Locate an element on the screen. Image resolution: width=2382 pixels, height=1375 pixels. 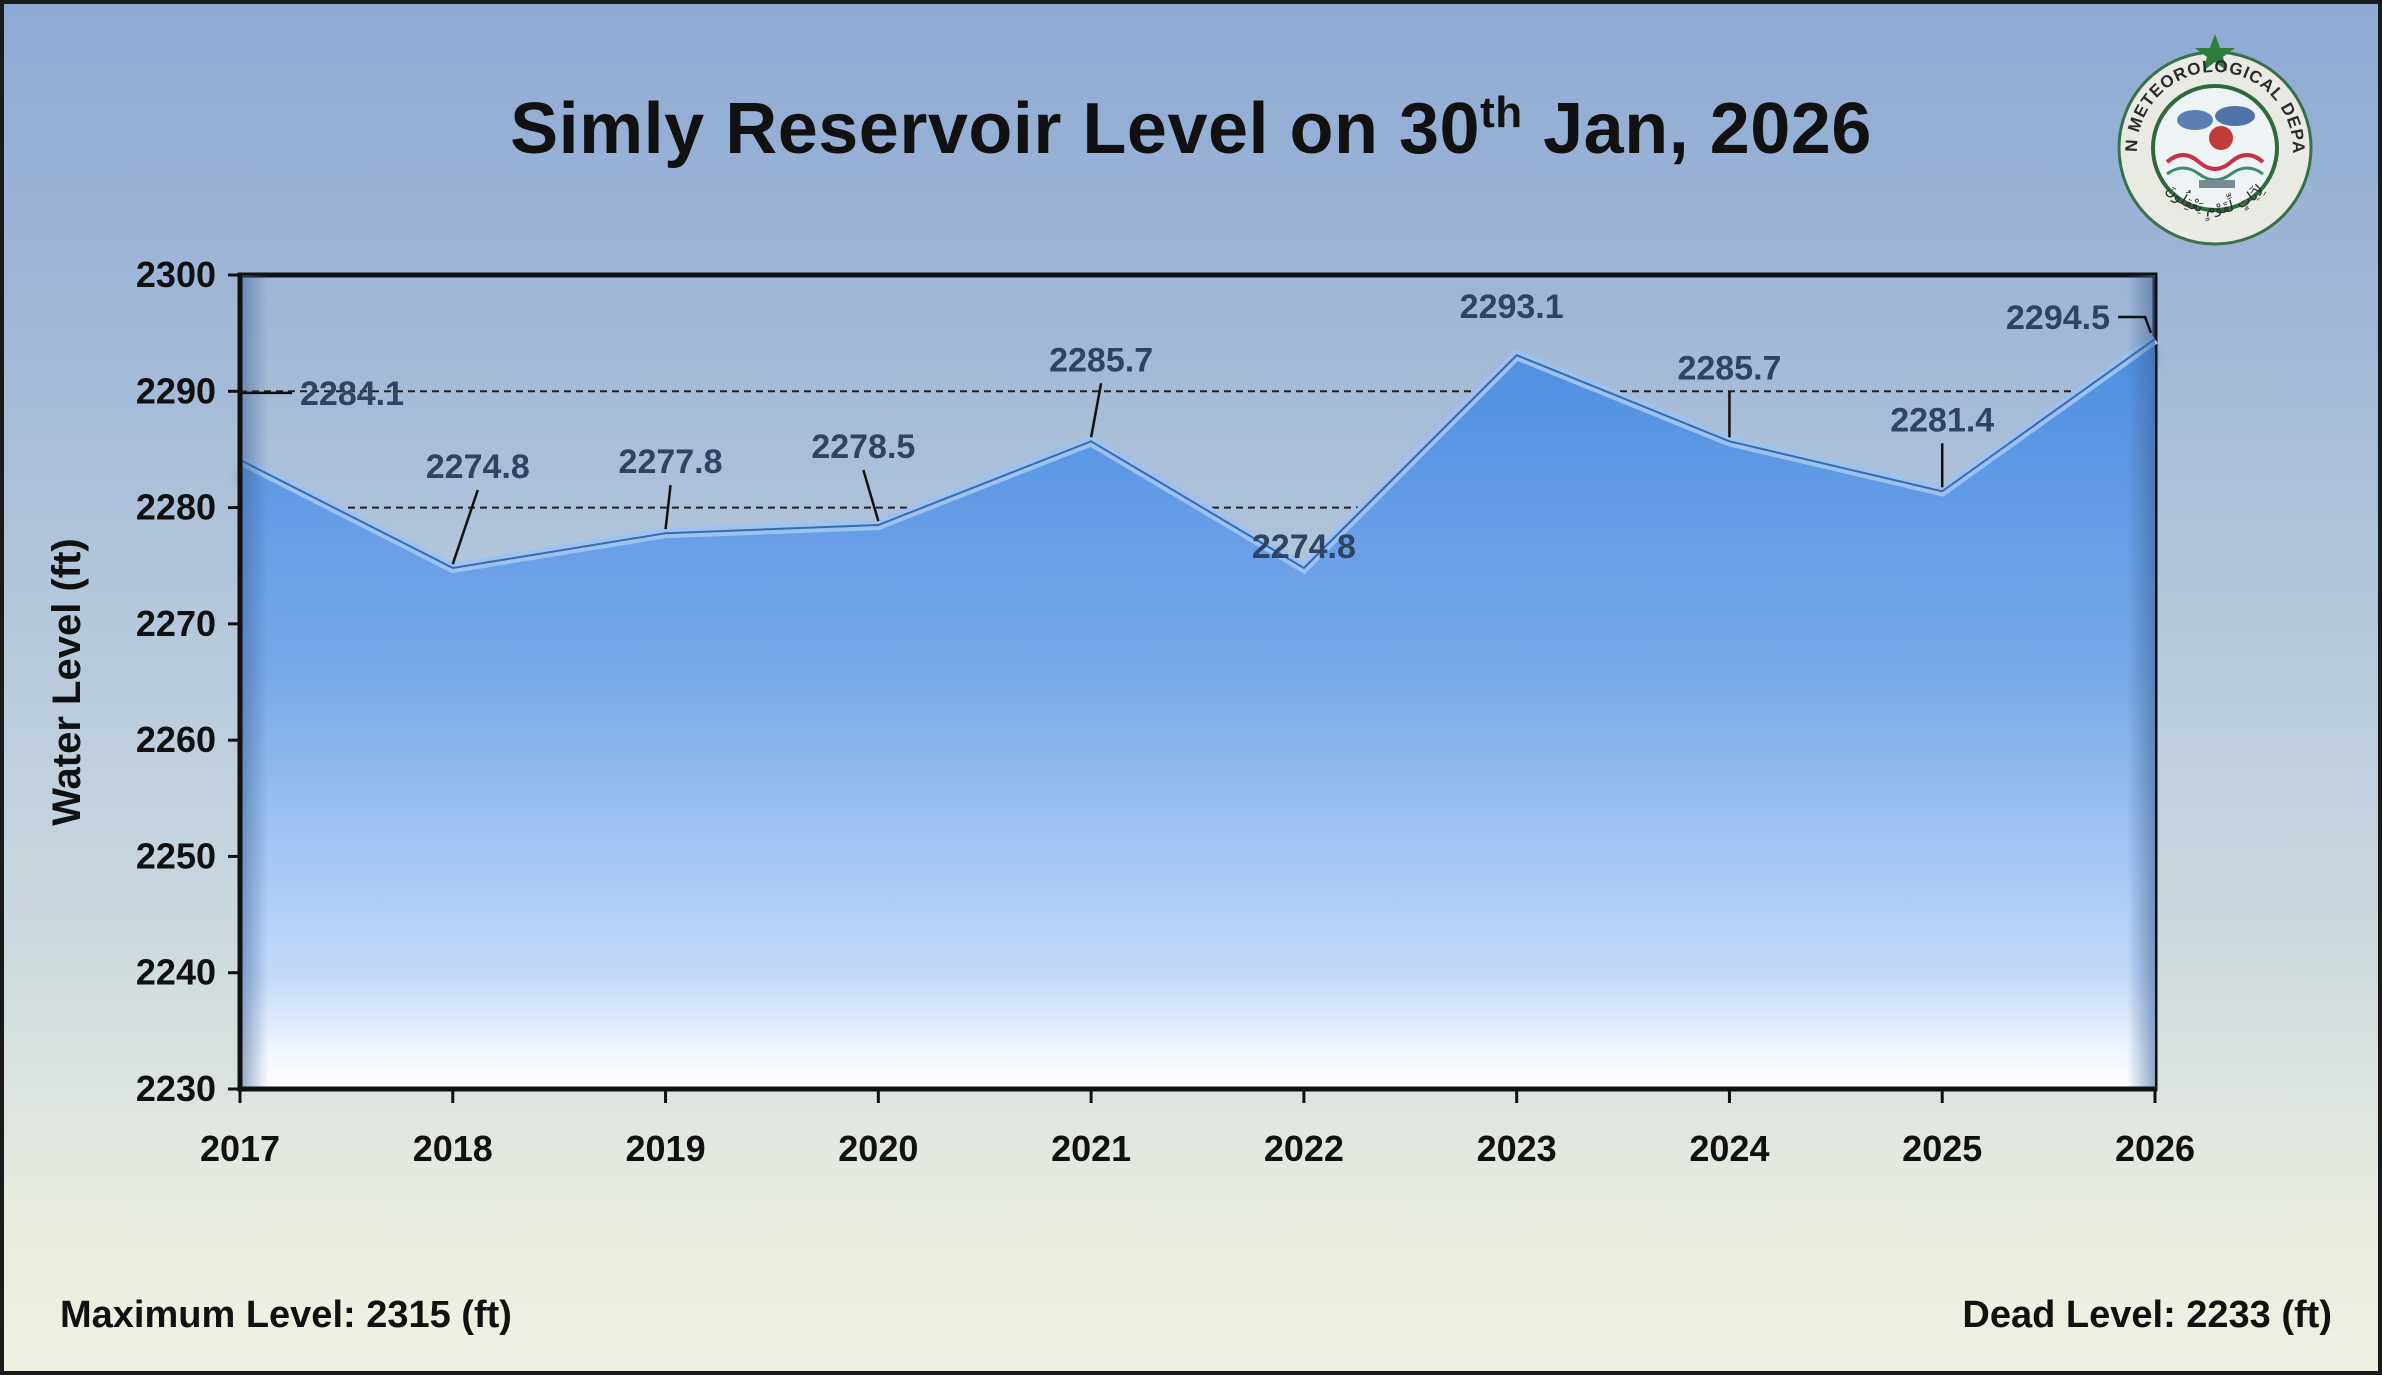
data-label: 2294.5 is located at coordinates (2058, 318).